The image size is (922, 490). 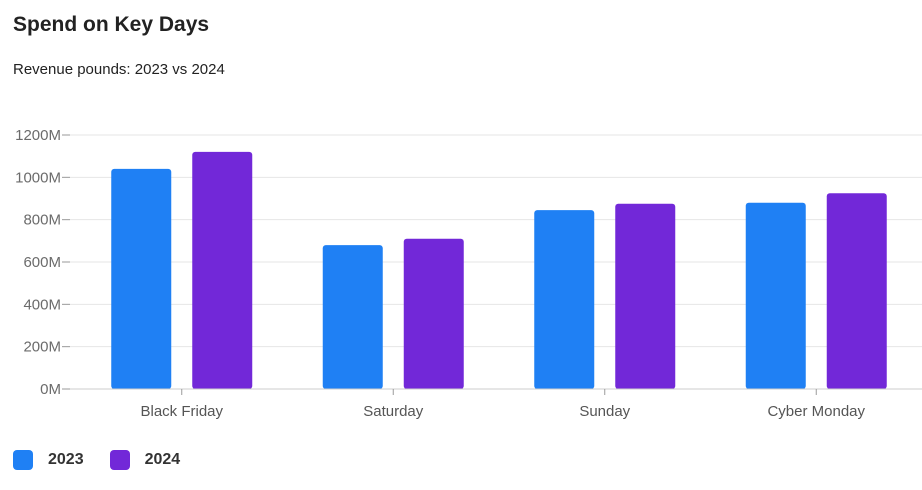 I want to click on legend: 2023 2024, so click(x=109, y=460).